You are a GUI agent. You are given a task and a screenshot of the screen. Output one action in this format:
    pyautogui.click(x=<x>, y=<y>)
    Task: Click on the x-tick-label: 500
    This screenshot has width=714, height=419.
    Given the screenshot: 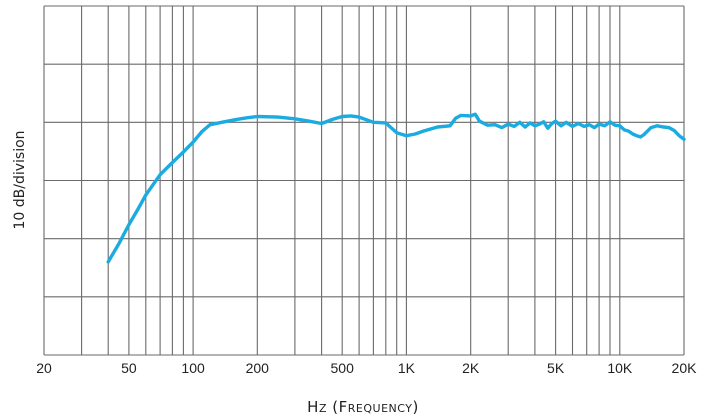 What is the action you would take?
    pyautogui.click(x=343, y=368)
    